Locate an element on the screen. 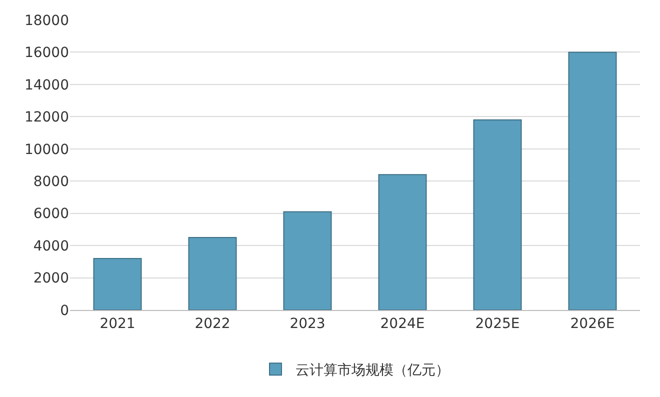 This screenshot has height=397, width=660. y-tick-label: 14000 is located at coordinates (46, 85).